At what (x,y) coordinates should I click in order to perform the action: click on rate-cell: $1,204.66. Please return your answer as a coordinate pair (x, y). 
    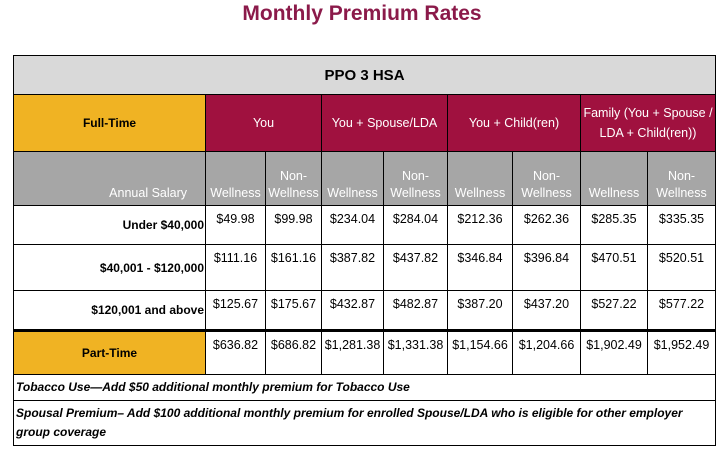
    Looking at the image, I should click on (546, 352).